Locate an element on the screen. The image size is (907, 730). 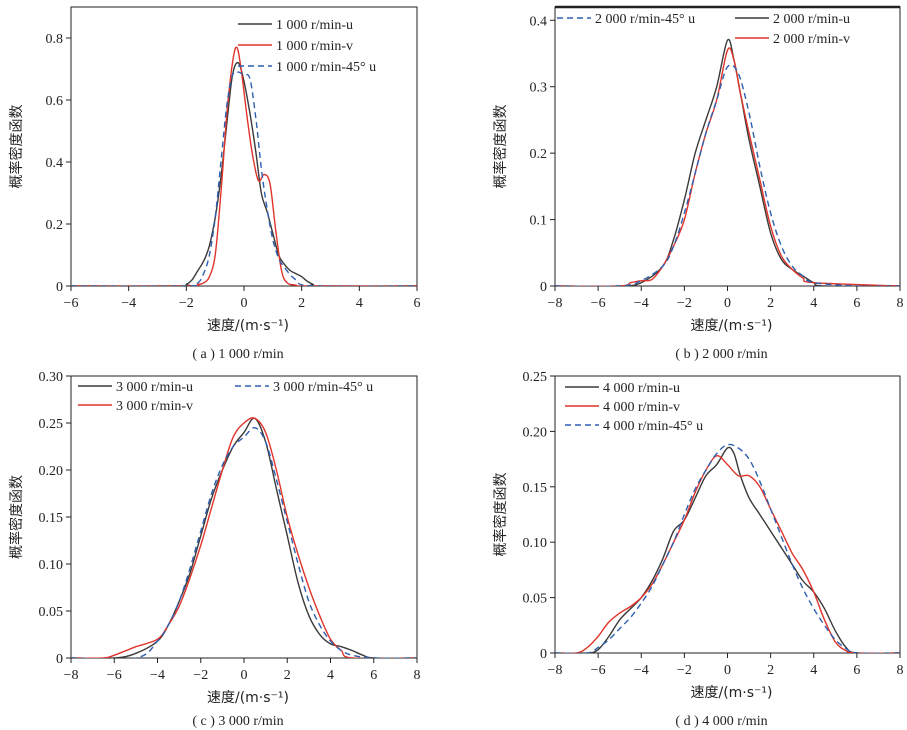
y-tick-label: 0.8 is located at coordinates (55, 39).